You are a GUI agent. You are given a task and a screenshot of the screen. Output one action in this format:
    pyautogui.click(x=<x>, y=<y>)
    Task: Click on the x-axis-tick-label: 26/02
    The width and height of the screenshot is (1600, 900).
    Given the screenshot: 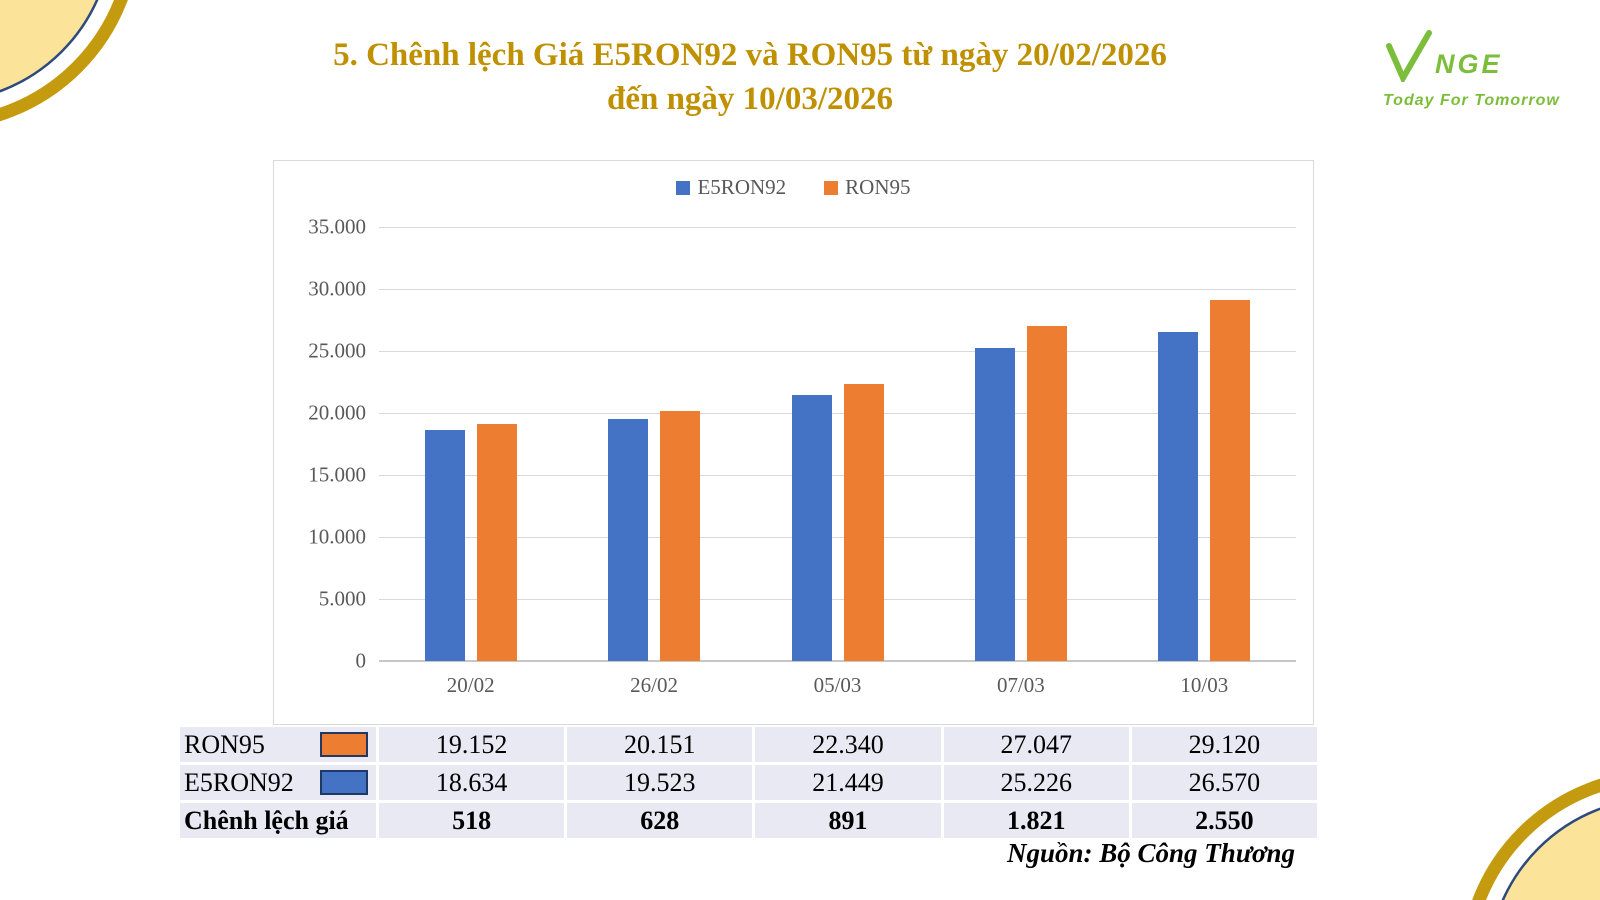 What is the action you would take?
    pyautogui.click(x=654, y=685)
    